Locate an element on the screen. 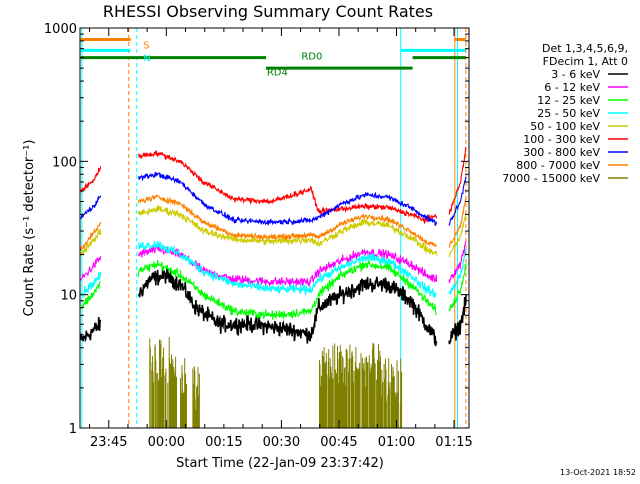 The image size is (640, 484). y-axis-label: Count Rate (s⁻¹ detector⁻¹) is located at coordinates (29, 228).